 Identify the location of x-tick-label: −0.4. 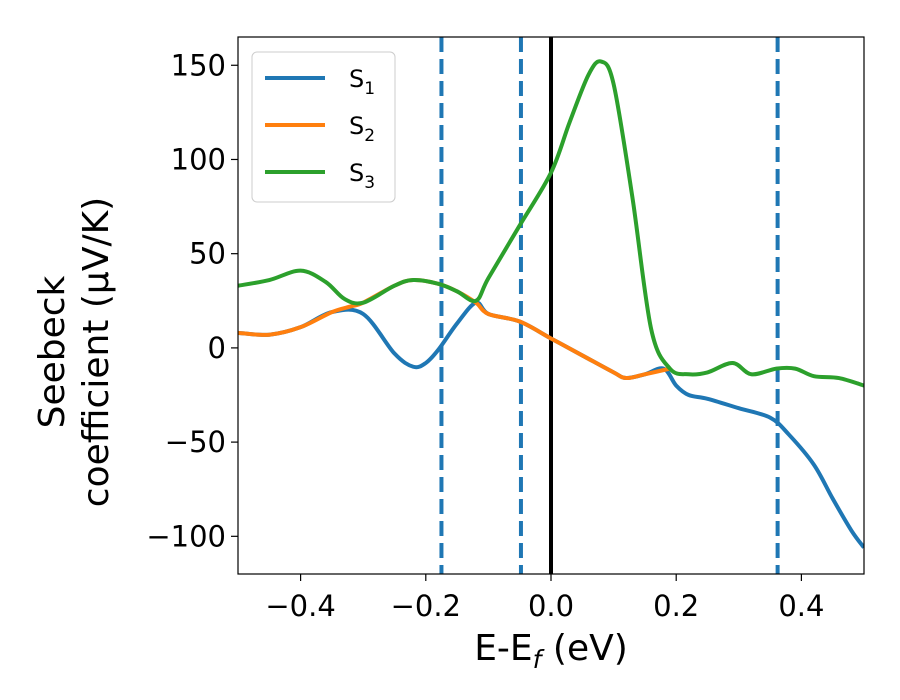
(300, 606).